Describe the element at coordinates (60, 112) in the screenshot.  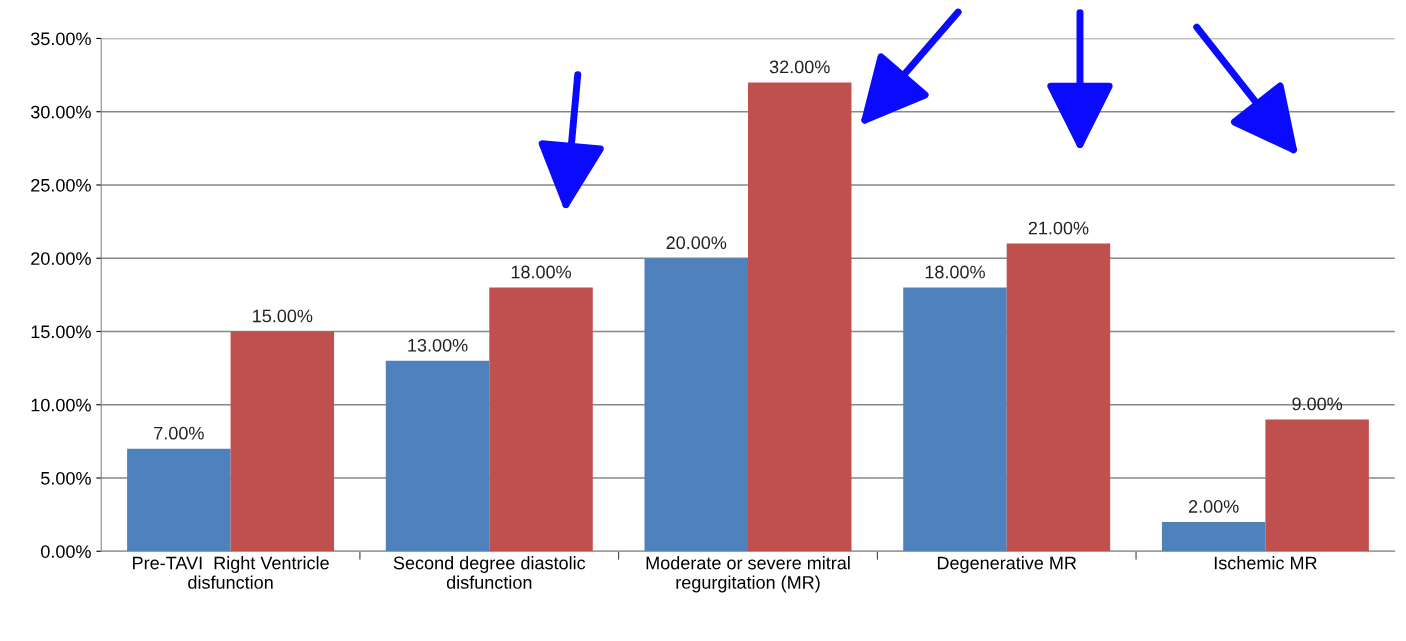
I see `y-tick-label: 30.00%` at that location.